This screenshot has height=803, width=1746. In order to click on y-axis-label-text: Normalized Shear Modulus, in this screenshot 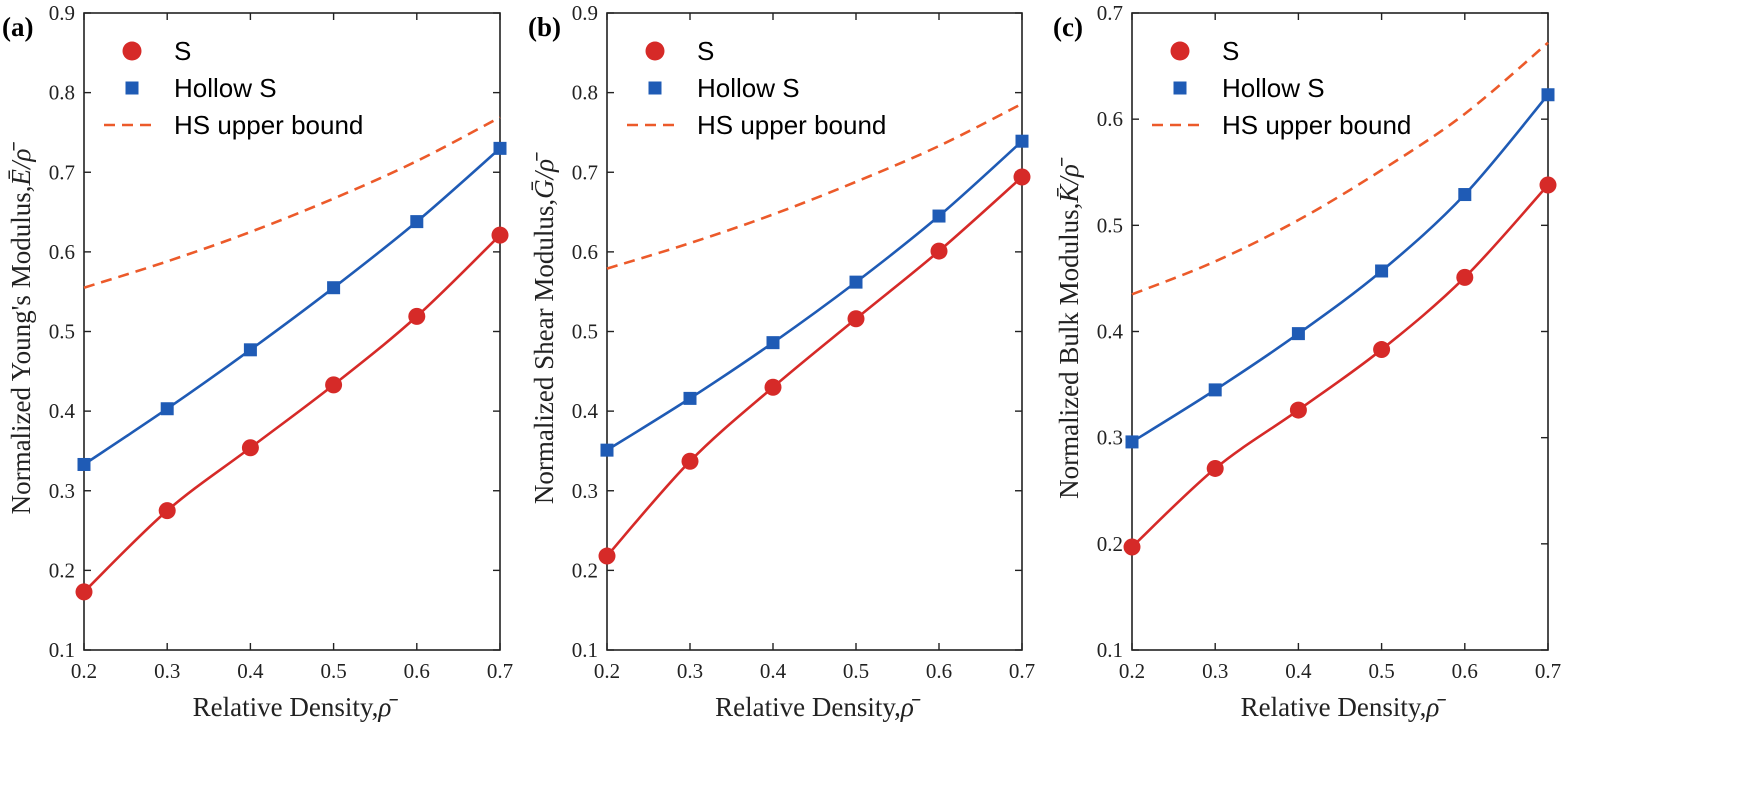, I will do `click(544, 351)`.